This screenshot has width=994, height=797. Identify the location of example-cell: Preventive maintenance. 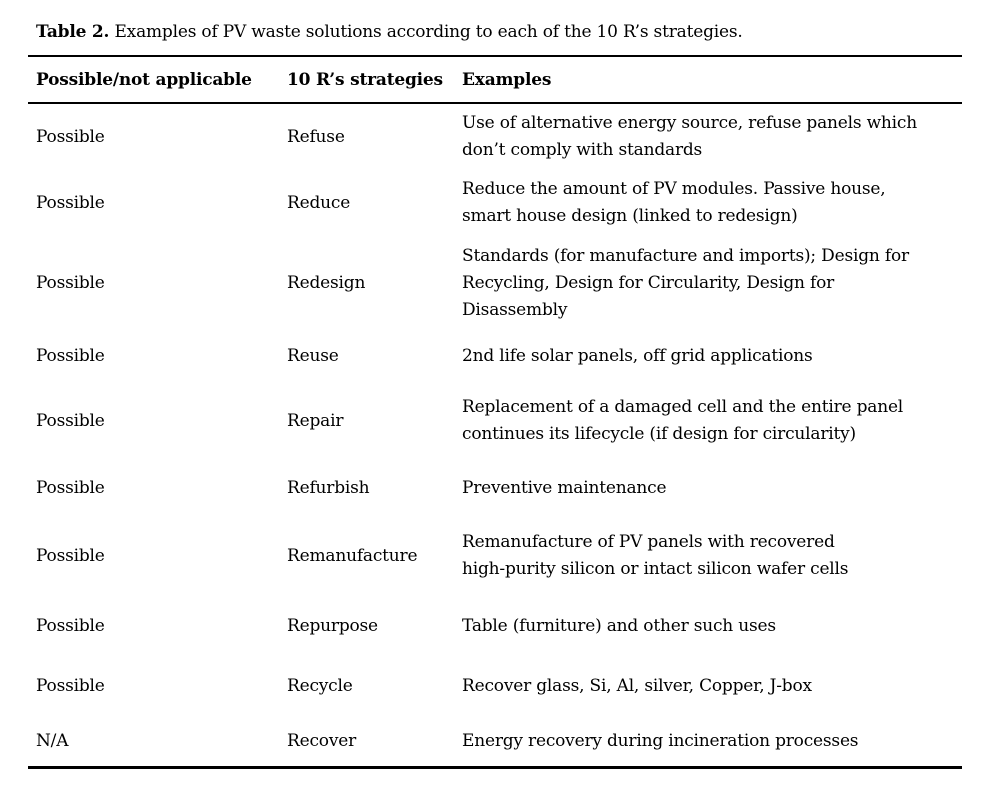
(564, 488).